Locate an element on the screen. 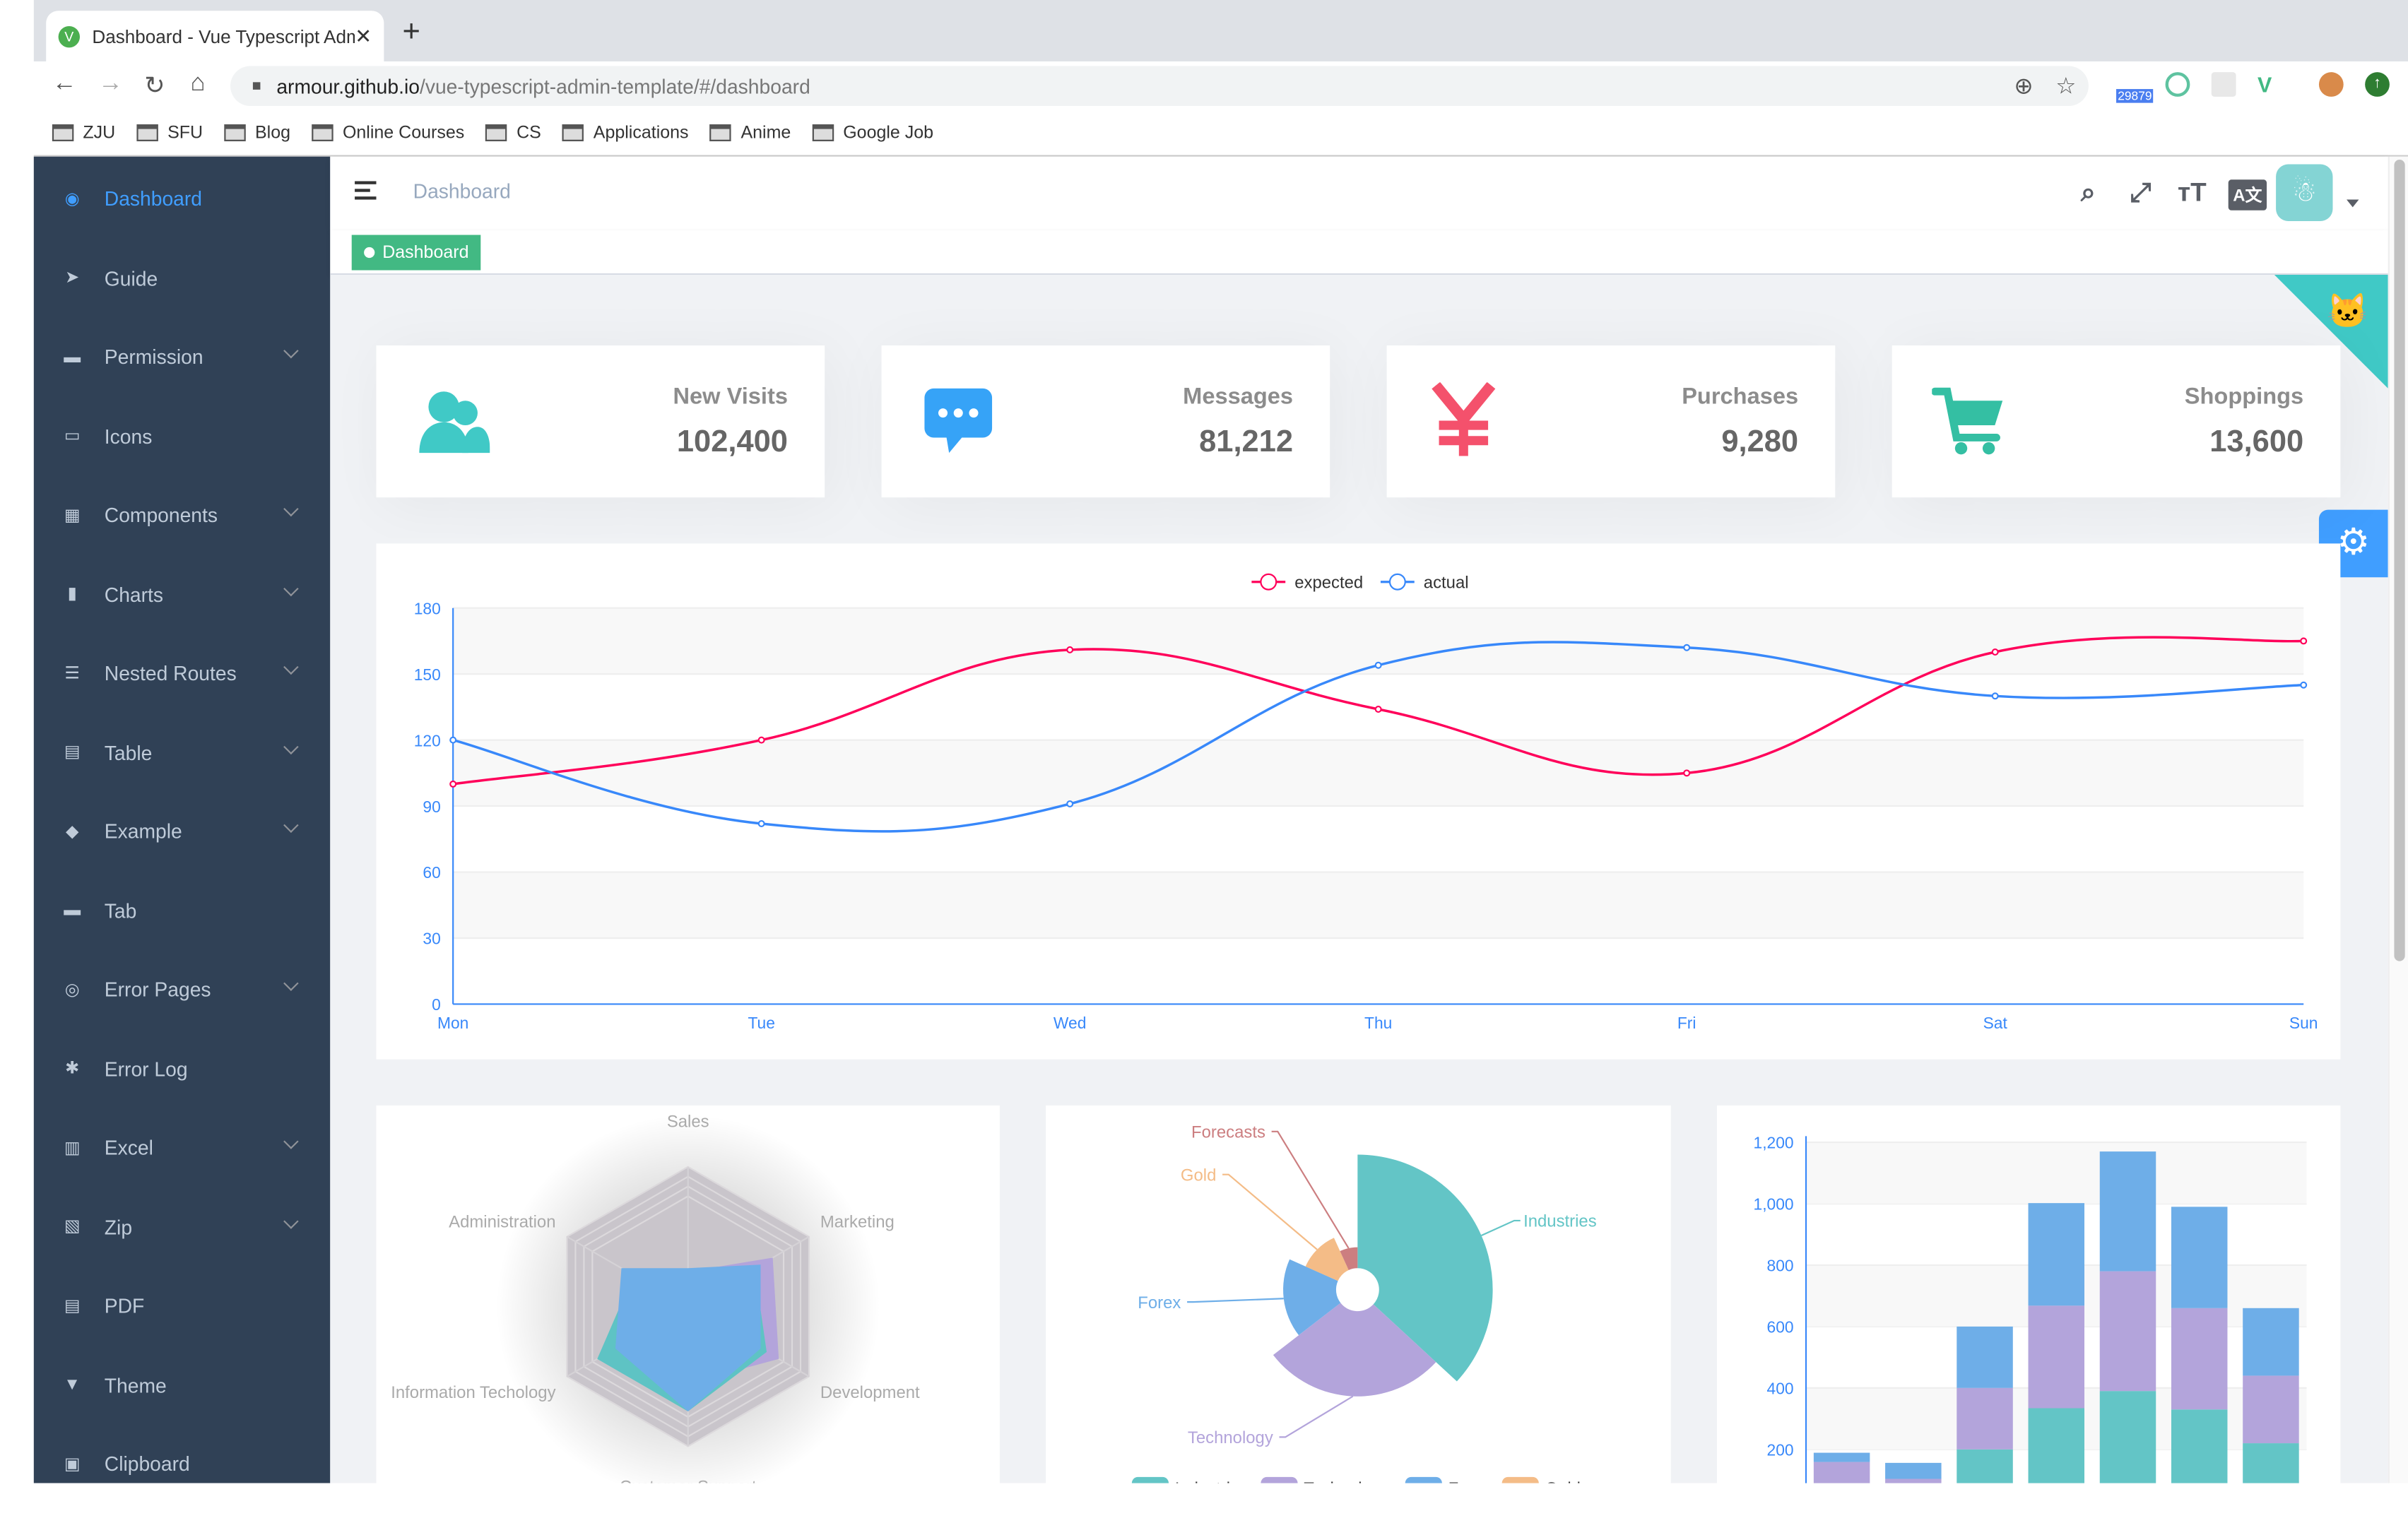 The width and height of the screenshot is (2408, 1523). breadcrumb: Dashboard is located at coordinates (462, 191).